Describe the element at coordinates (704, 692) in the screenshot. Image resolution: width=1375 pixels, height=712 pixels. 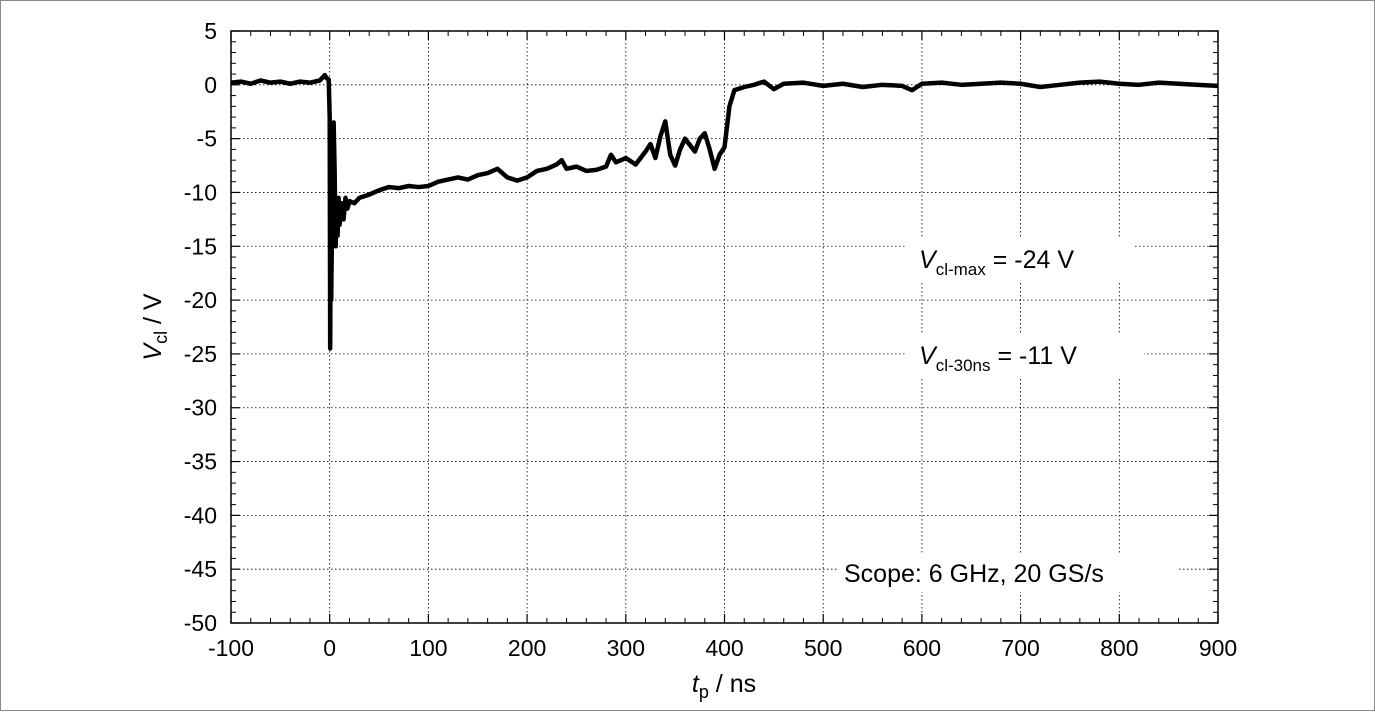
I see `x-axis-label-sub: p` at that location.